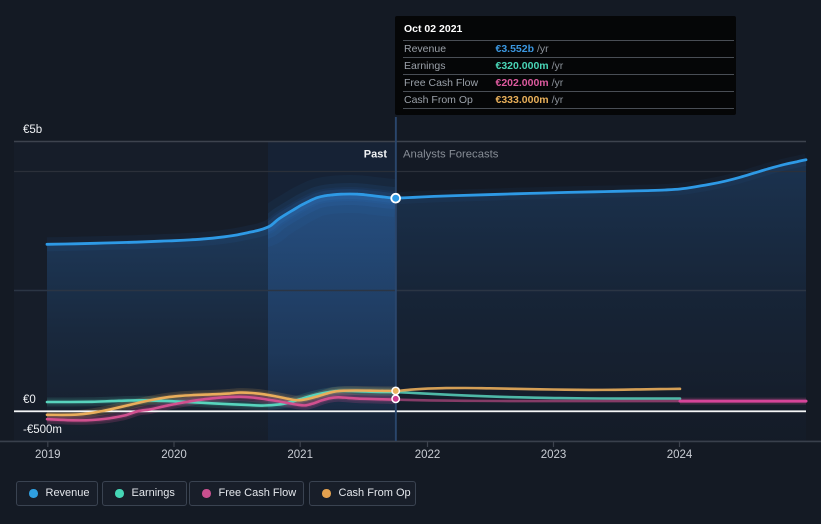 The image size is (821, 524). What do you see at coordinates (32, 130) in the screenshot?
I see `svg-text: €5b` at bounding box center [32, 130].